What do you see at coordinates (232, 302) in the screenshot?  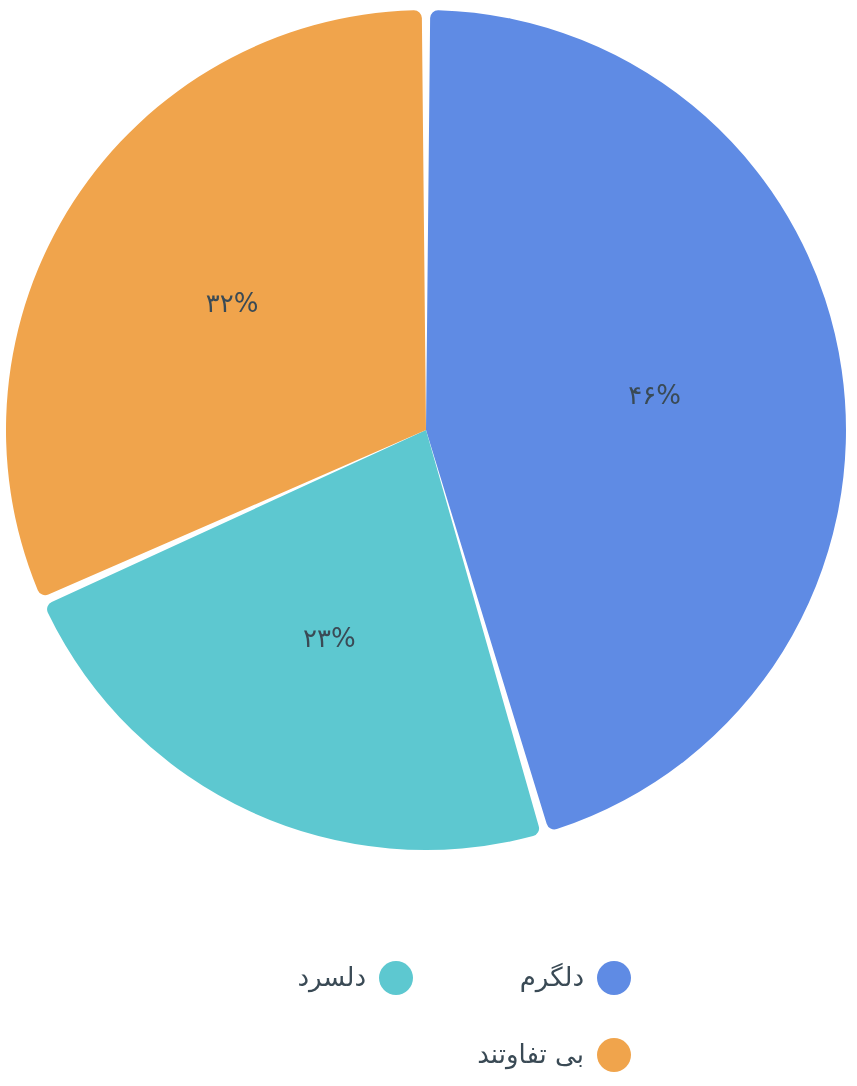 I see `data-label: ۳۲%` at bounding box center [232, 302].